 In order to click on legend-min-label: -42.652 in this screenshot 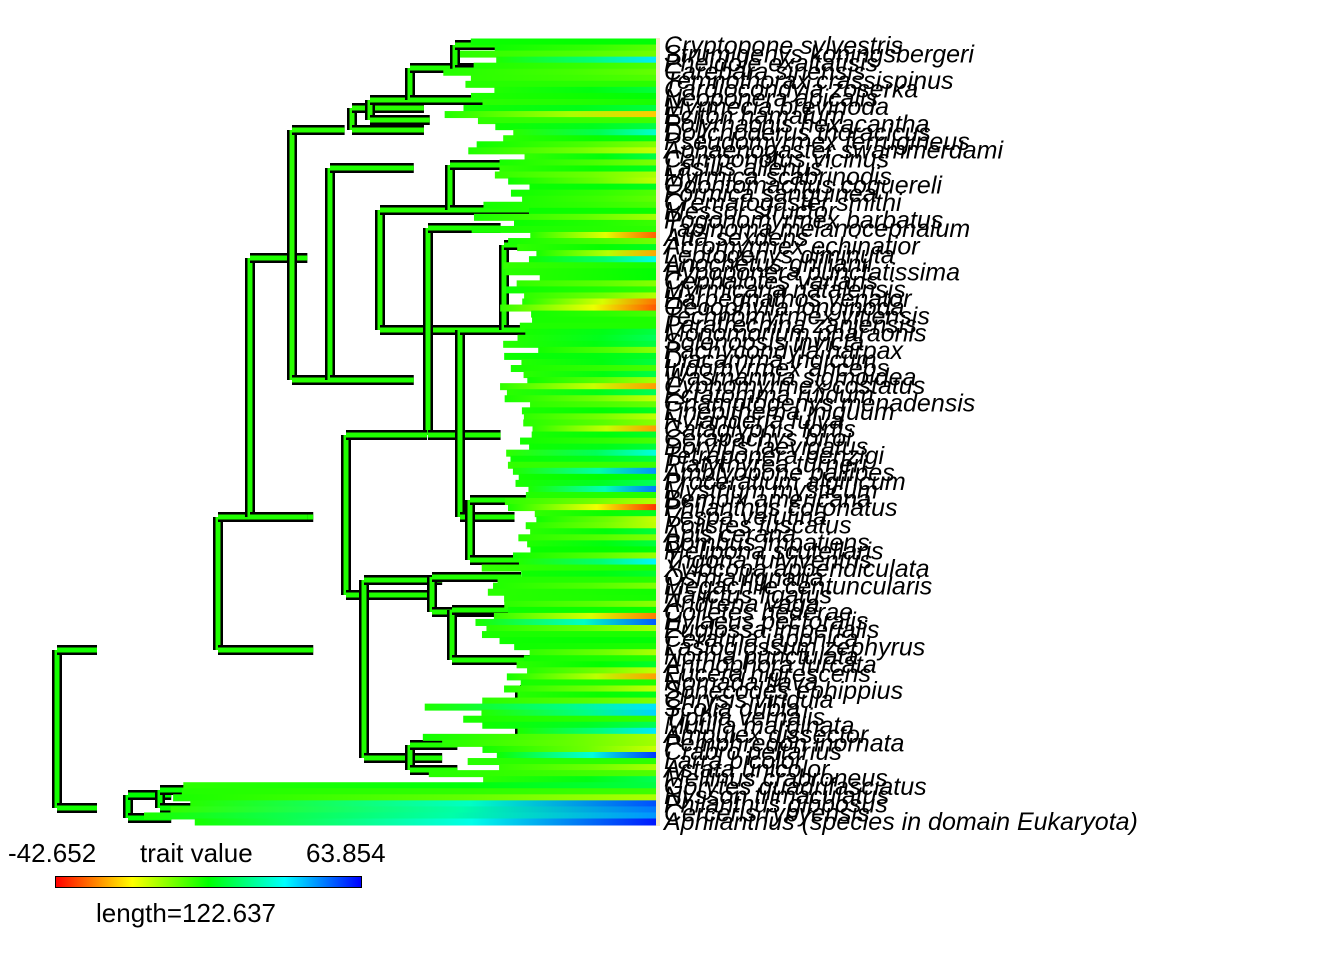, I will do `click(52, 853)`.